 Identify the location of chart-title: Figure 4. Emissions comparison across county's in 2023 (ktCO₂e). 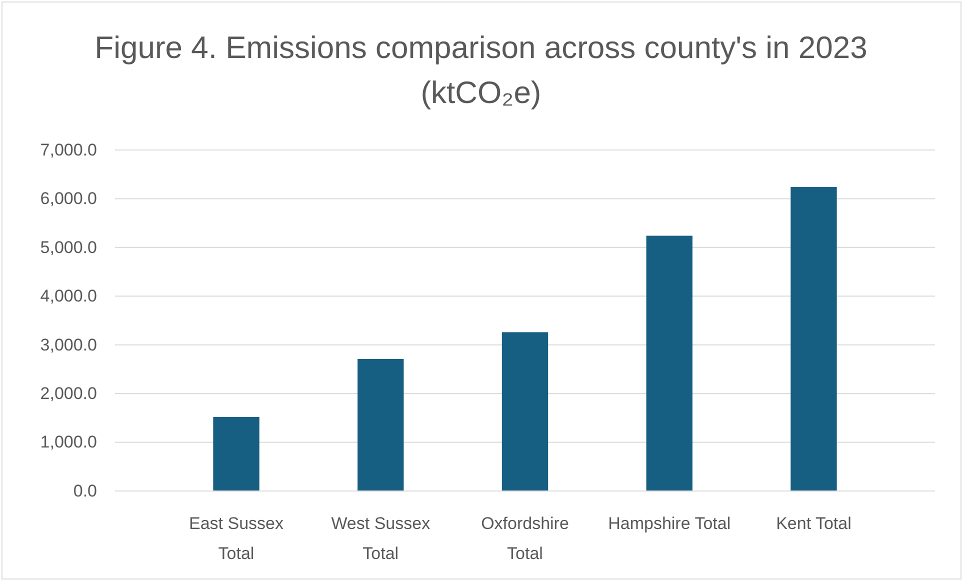
(481, 70).